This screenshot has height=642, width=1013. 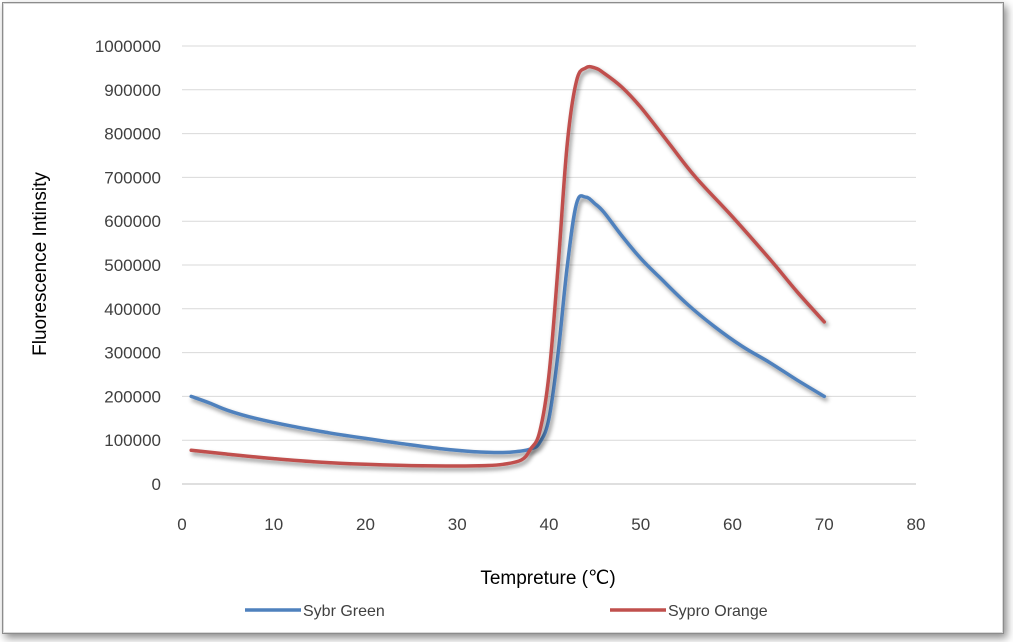 What do you see at coordinates (132, 309) in the screenshot?
I see `y-tick-label: 400000` at bounding box center [132, 309].